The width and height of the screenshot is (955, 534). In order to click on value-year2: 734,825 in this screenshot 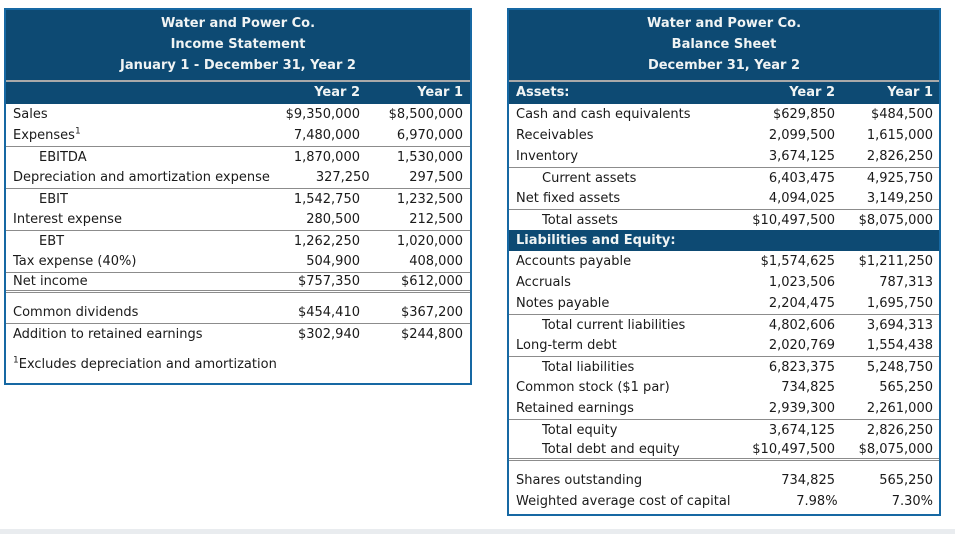, I will do `click(808, 480)`.